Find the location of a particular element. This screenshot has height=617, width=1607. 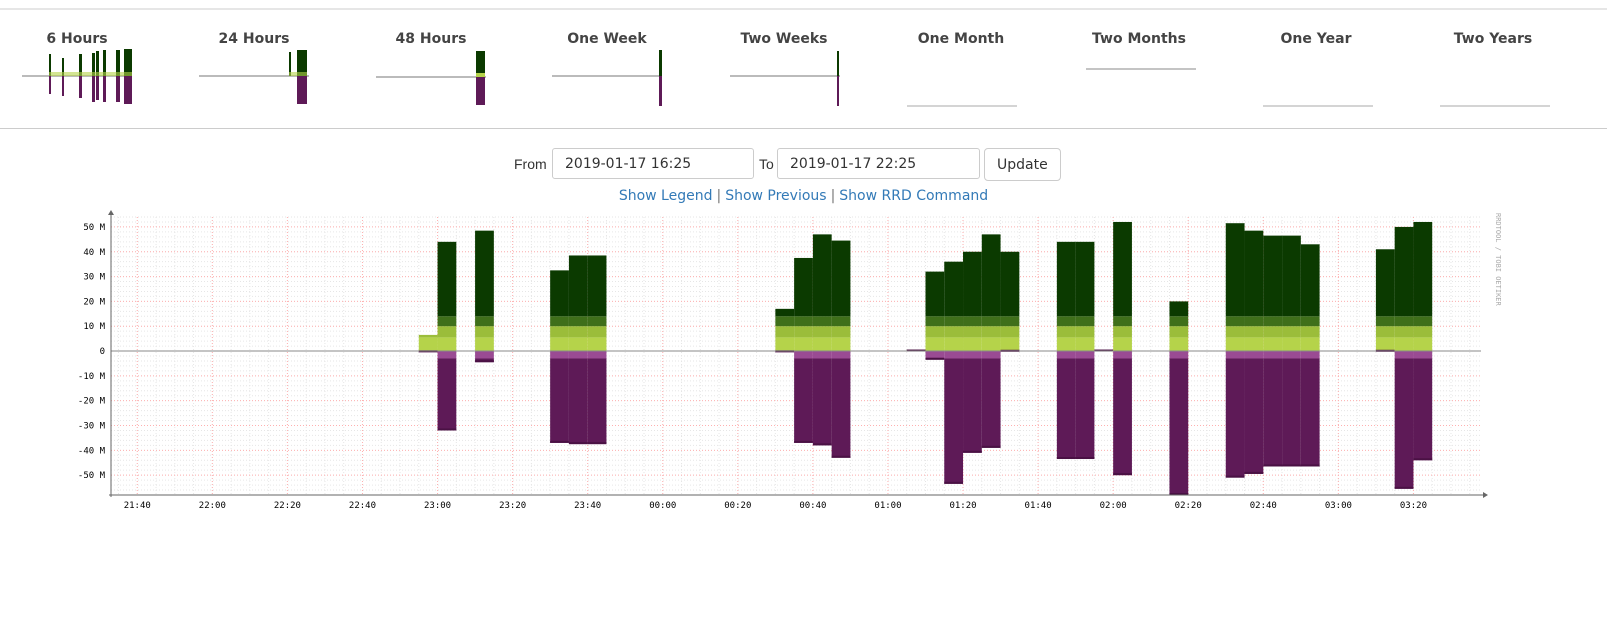

thumbnail-two-months is located at coordinates (1141, 68).